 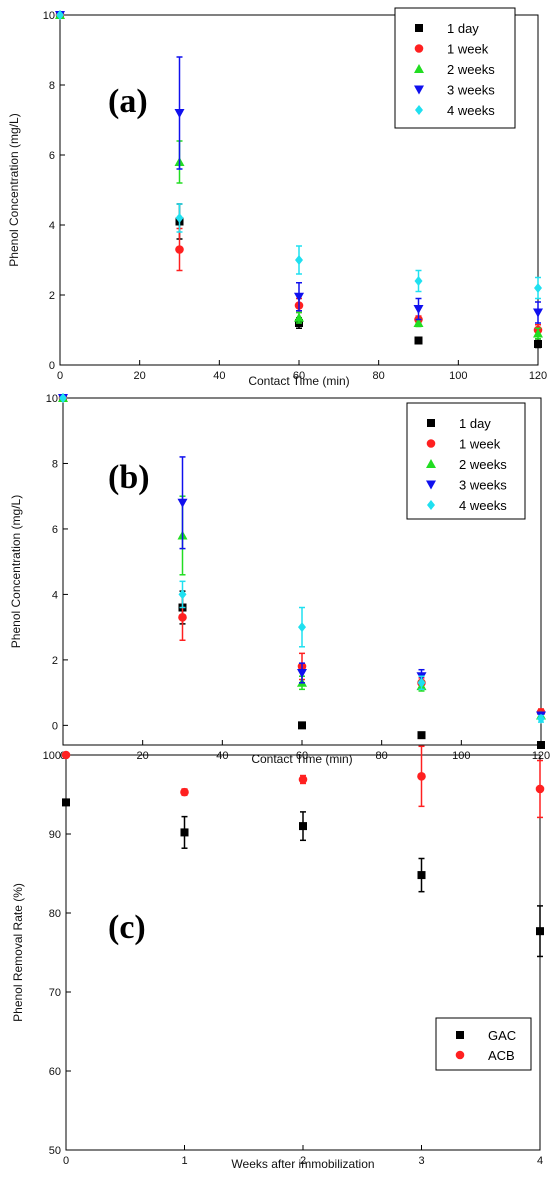 What do you see at coordinates (55, 835) in the screenshot?
I see `y-tick-label: 90` at bounding box center [55, 835].